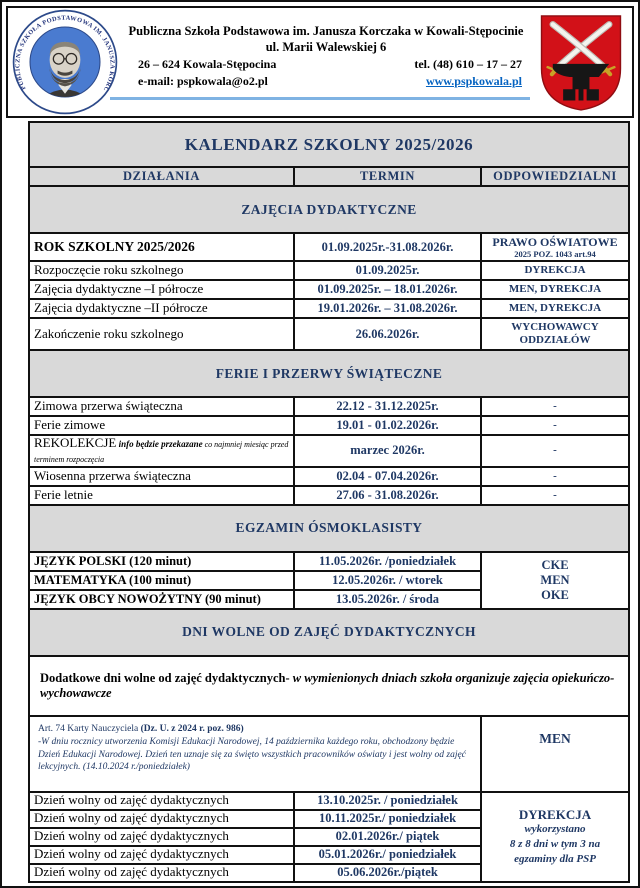  I want to click on exam-responsible: CKE MEN OKE, so click(555, 580).